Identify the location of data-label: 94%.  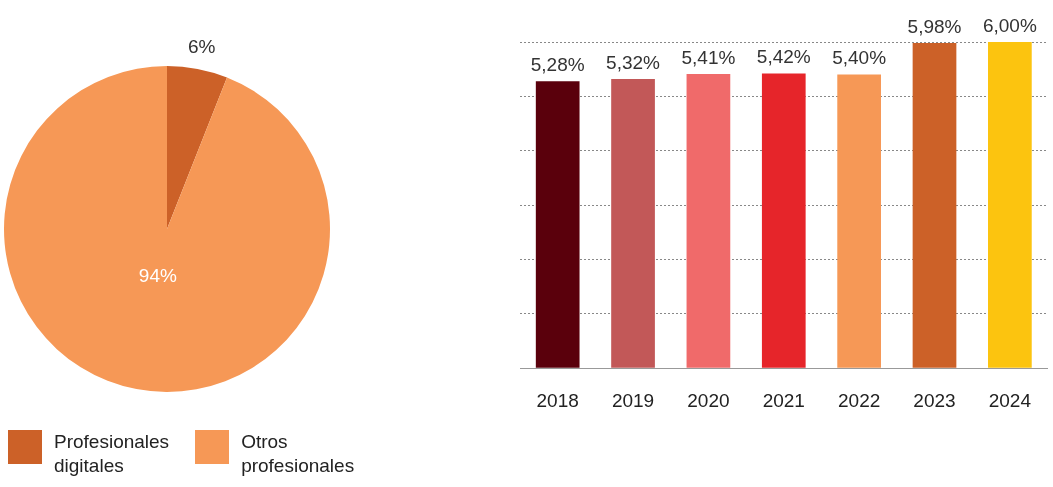
(157, 276).